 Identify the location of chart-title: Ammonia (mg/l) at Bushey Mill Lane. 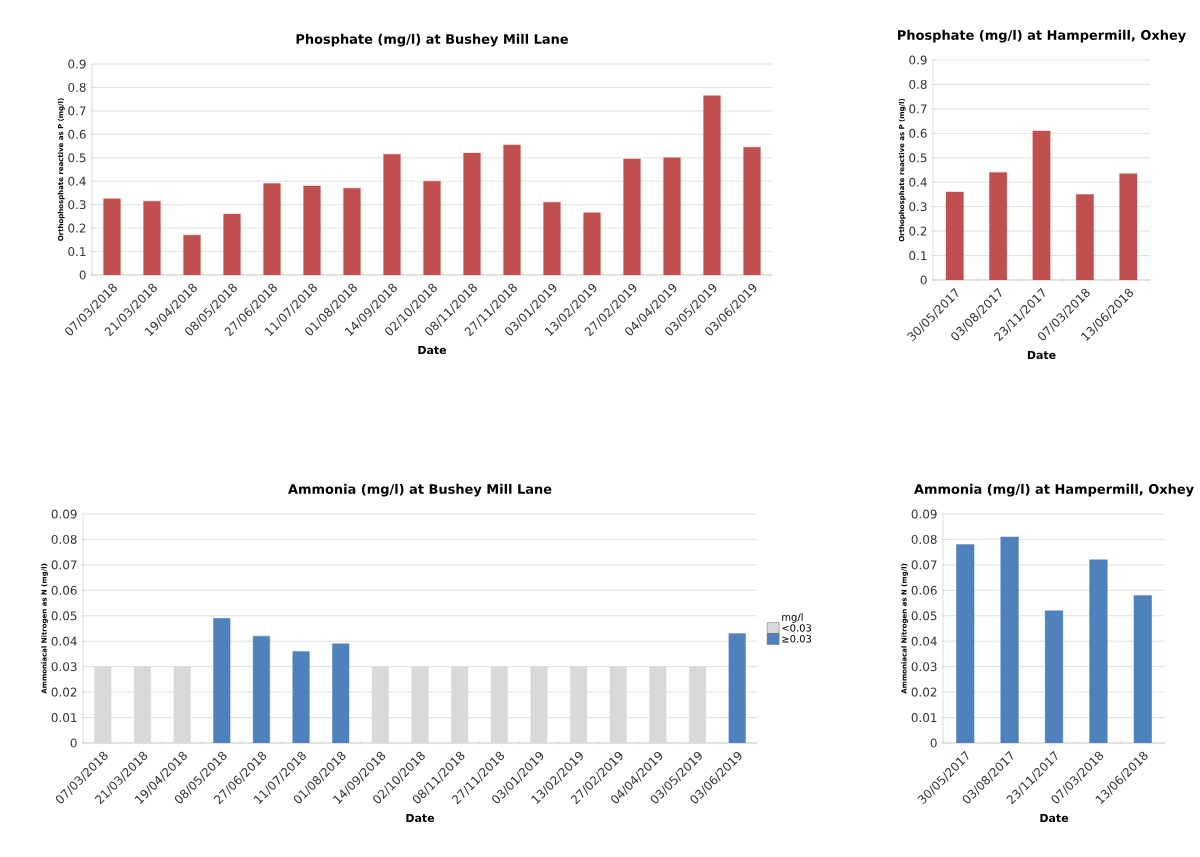
(420, 490).